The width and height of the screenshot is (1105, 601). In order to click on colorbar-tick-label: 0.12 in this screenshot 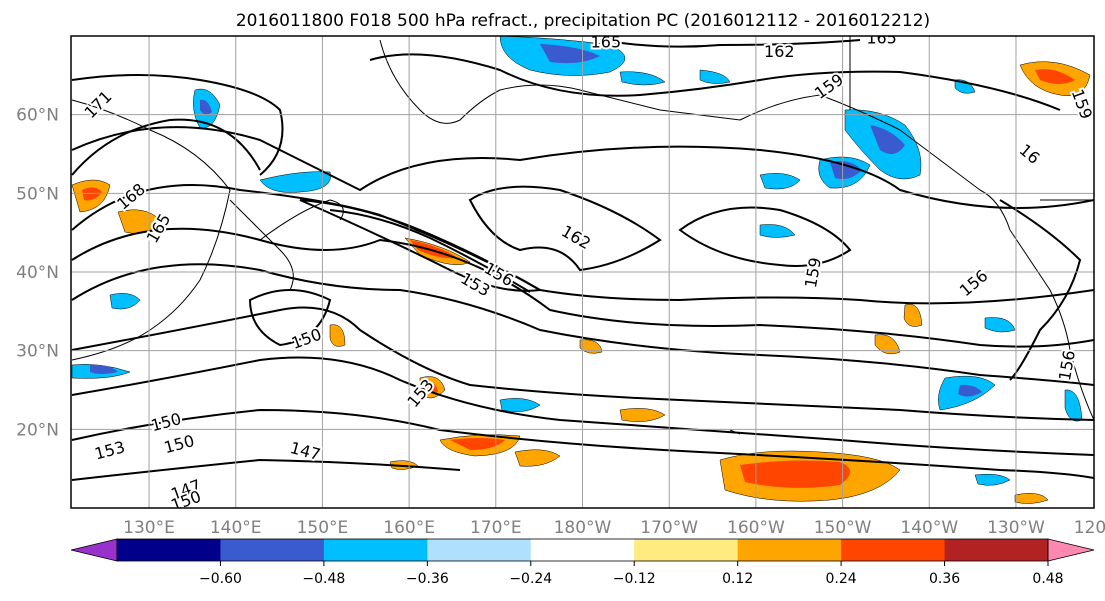, I will do `click(737, 579)`.